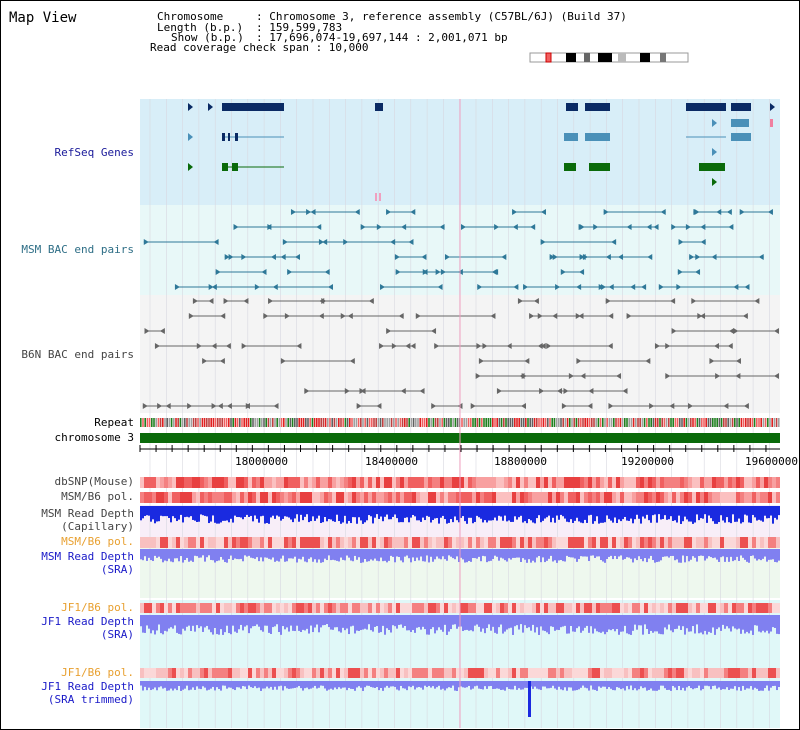 This screenshot has width=800, height=730. Describe the element at coordinates (200, 27) in the screenshot. I see `length-key: Length (b.p.)` at that location.